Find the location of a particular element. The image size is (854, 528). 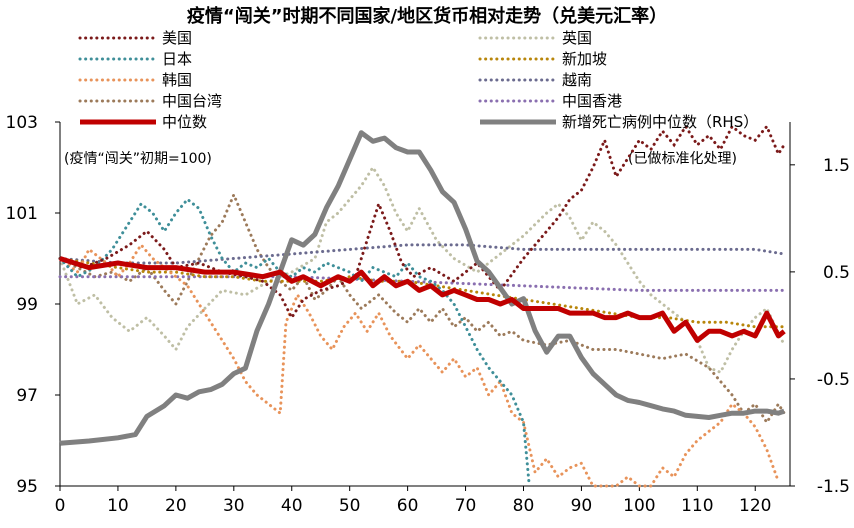

left-axis-note: (疫情“闯关”初期=100) is located at coordinates (138, 158).